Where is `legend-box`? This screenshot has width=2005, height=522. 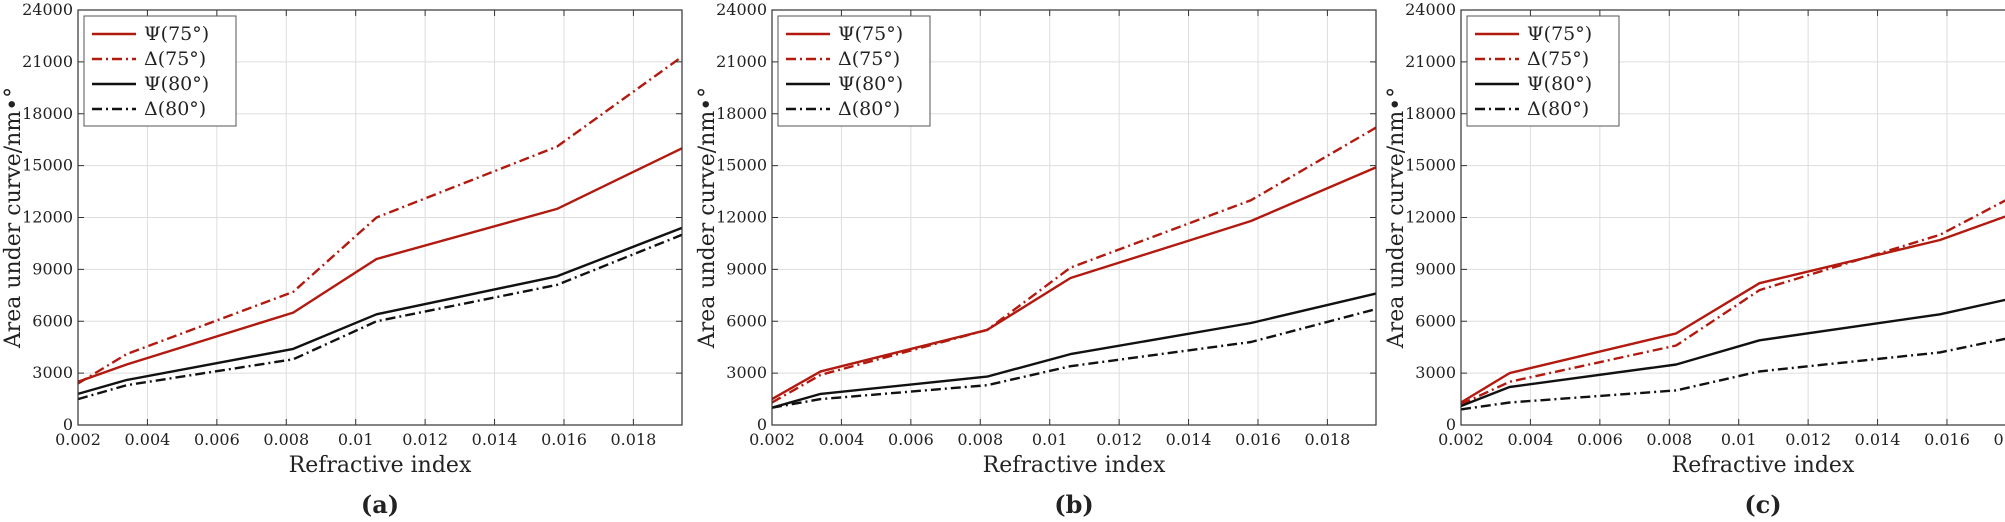 legend-box is located at coordinates (854, 71).